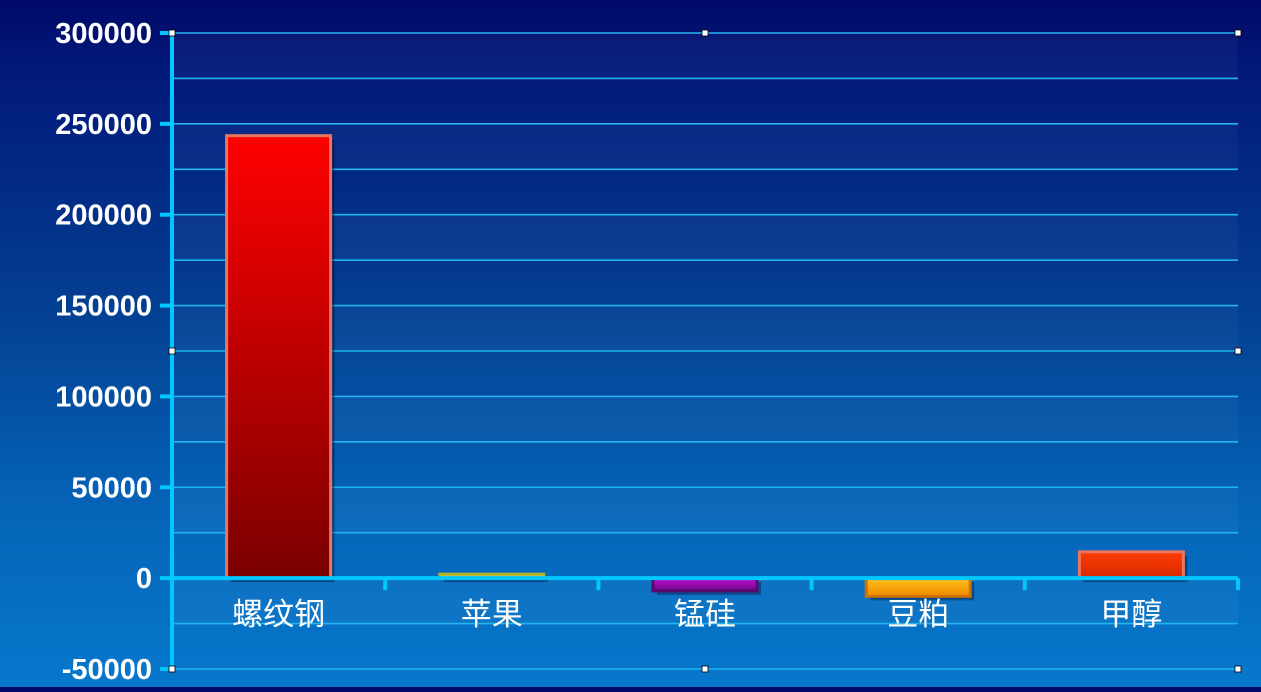 This screenshot has height=692, width=1261. Describe the element at coordinates (492, 615) in the screenshot. I see `x-category-label: 苹果` at that location.